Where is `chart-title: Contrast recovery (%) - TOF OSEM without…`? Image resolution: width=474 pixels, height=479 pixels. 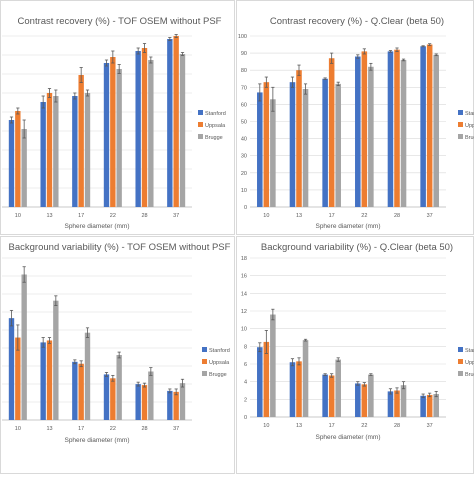 chart-title: Contrast recovery (%) - TOF OSEM without… is located at coordinates (120, 21).